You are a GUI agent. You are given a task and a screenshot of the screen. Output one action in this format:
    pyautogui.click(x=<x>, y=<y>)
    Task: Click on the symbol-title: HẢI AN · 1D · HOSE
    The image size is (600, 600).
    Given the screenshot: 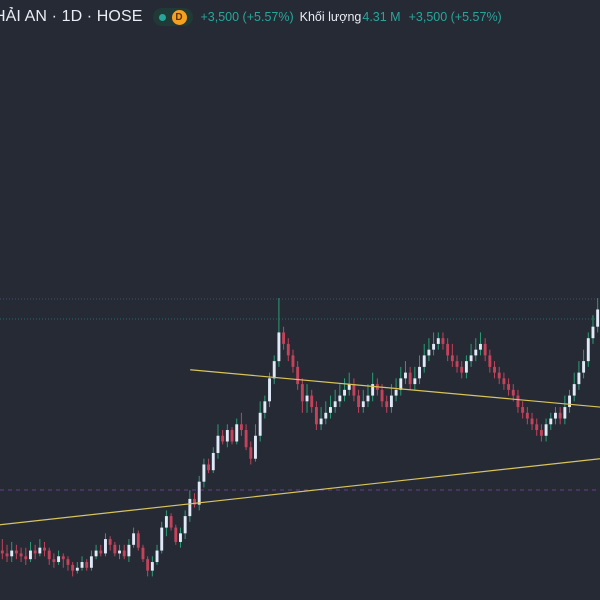 What is the action you would take?
    pyautogui.click(x=71, y=16)
    